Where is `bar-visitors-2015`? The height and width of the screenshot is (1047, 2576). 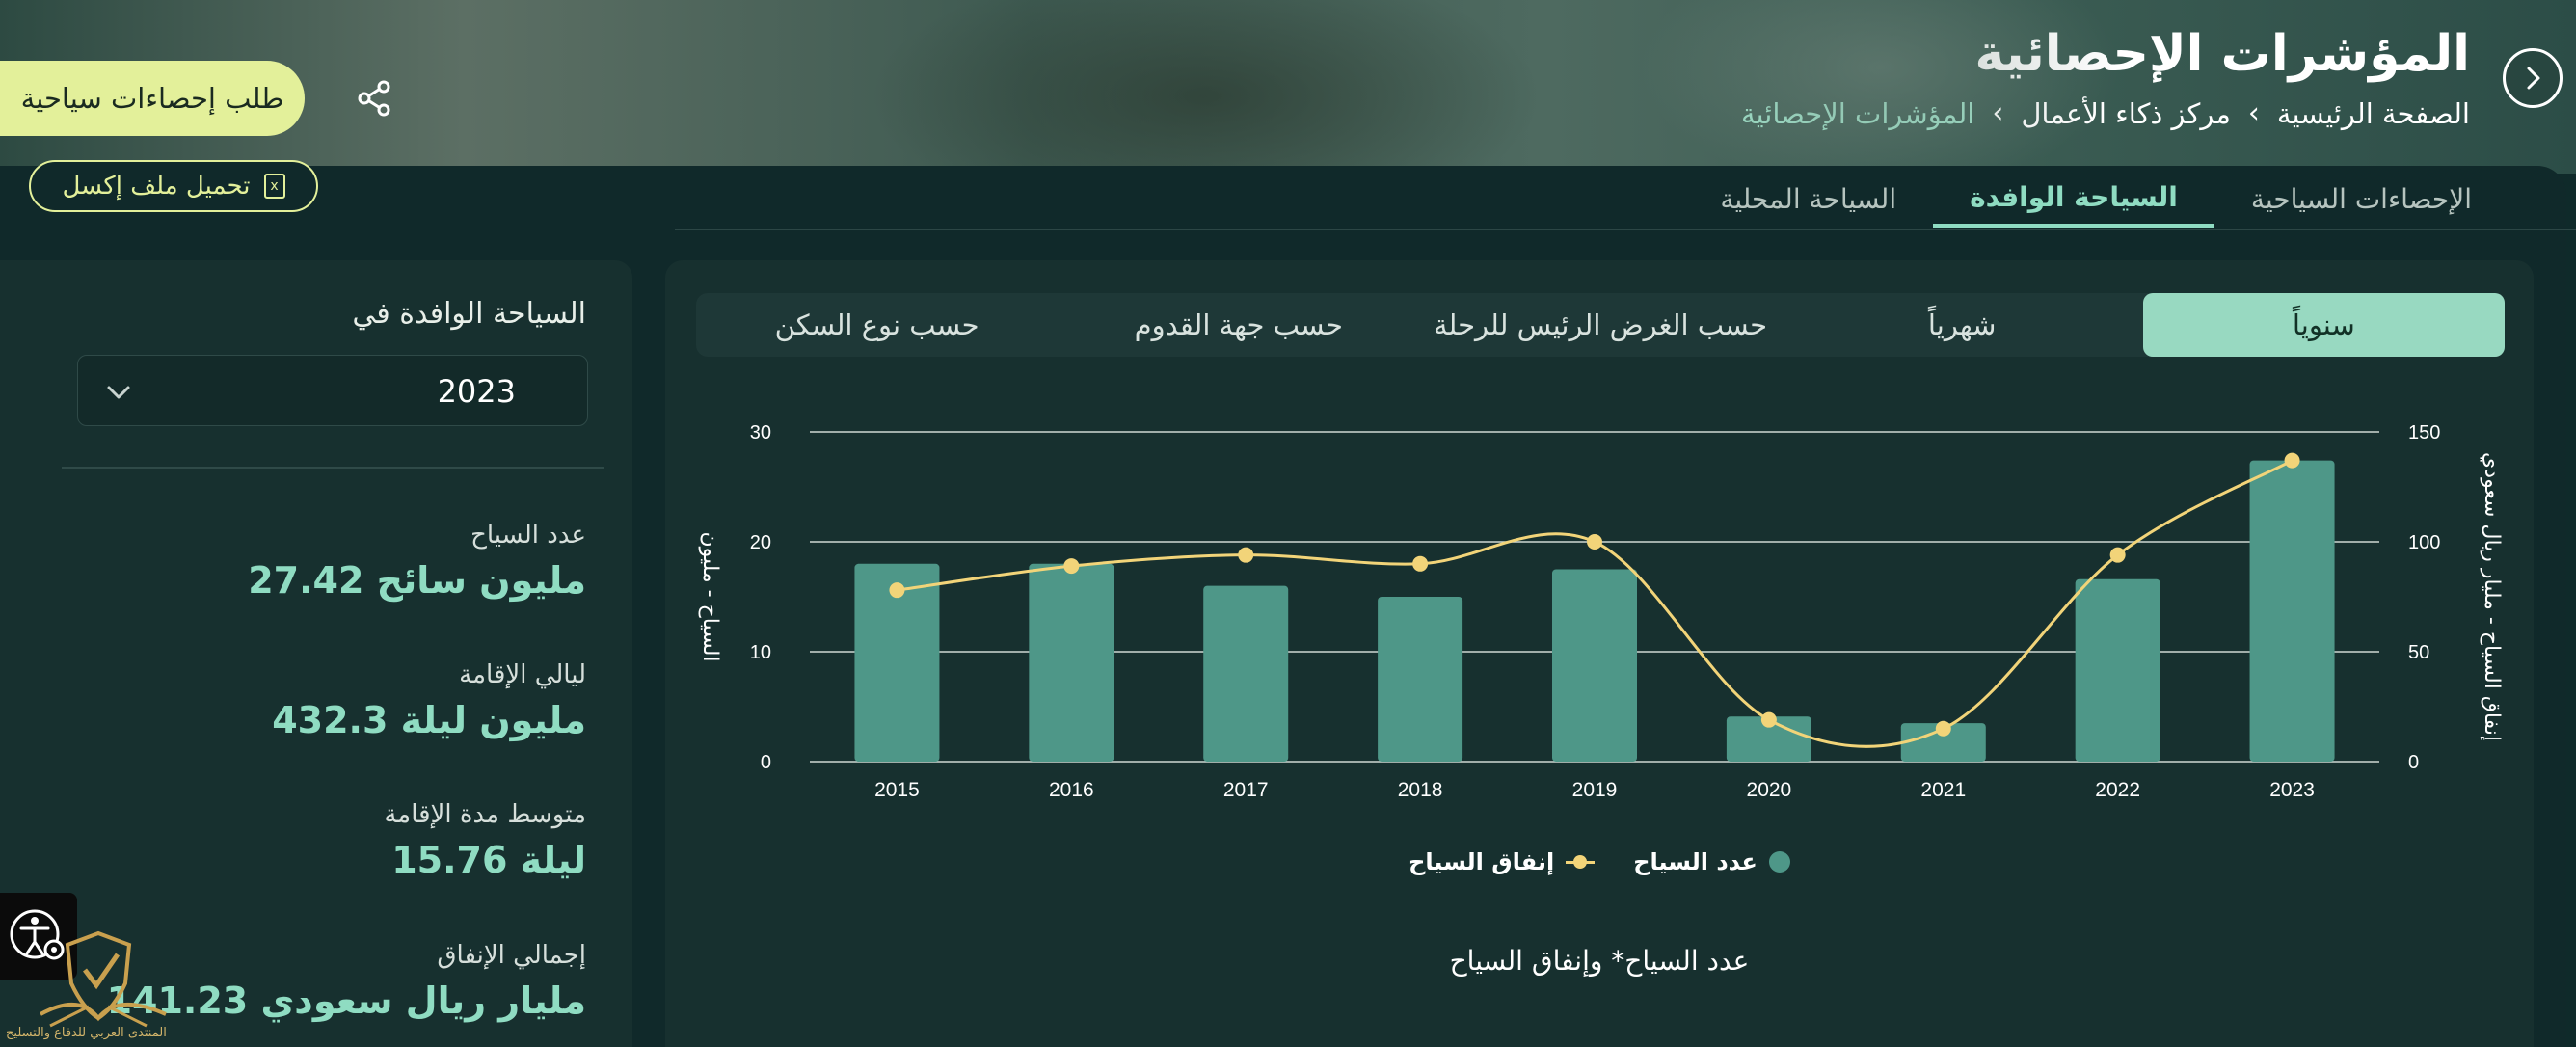
bar-visitors-2015 is located at coordinates (897, 662).